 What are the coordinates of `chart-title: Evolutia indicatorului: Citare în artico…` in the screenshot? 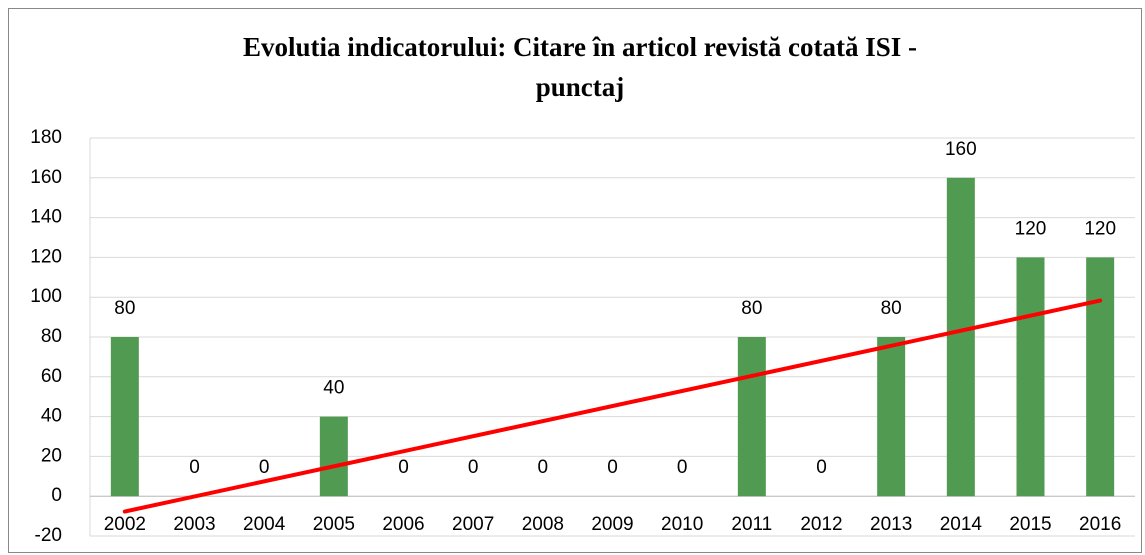 It's located at (580, 47).